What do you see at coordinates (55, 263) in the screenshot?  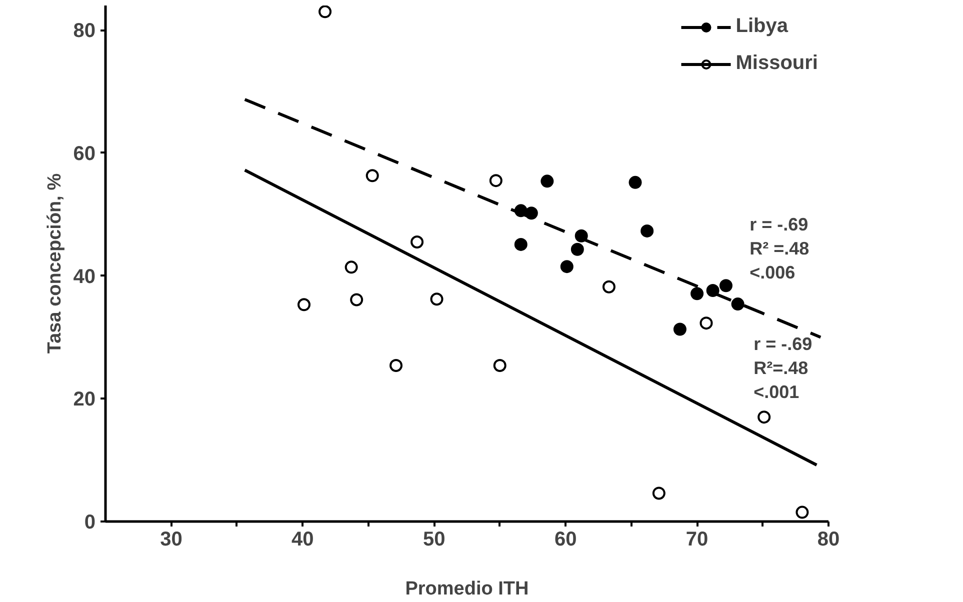 I see `y-axis-title: Tasa concepción, %` at bounding box center [55, 263].